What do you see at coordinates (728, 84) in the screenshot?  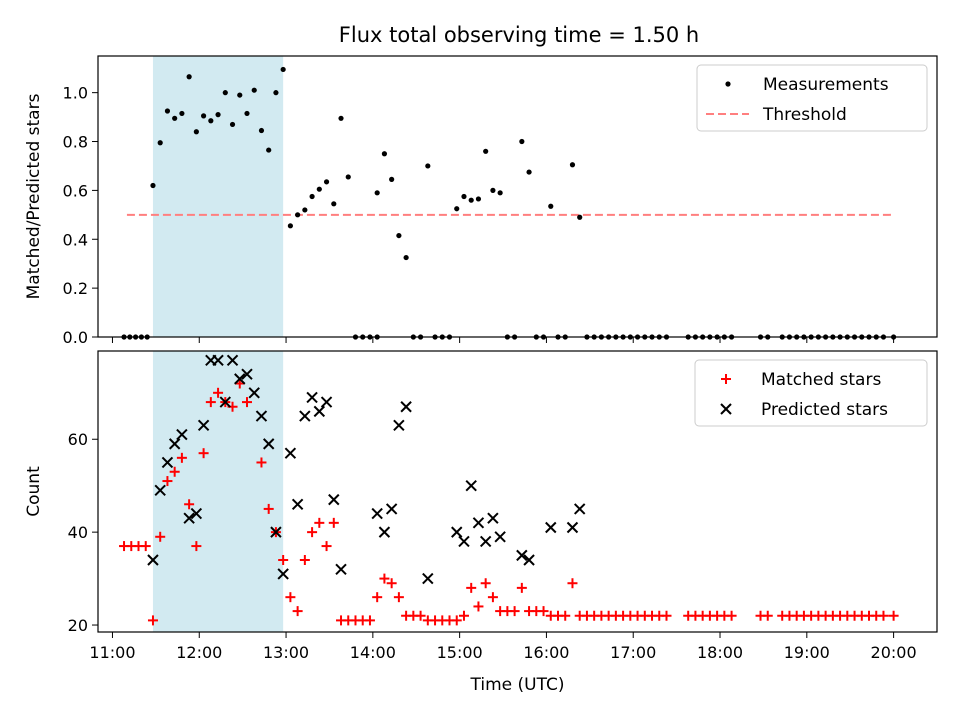 I see `legend-measurement-marker` at bounding box center [728, 84].